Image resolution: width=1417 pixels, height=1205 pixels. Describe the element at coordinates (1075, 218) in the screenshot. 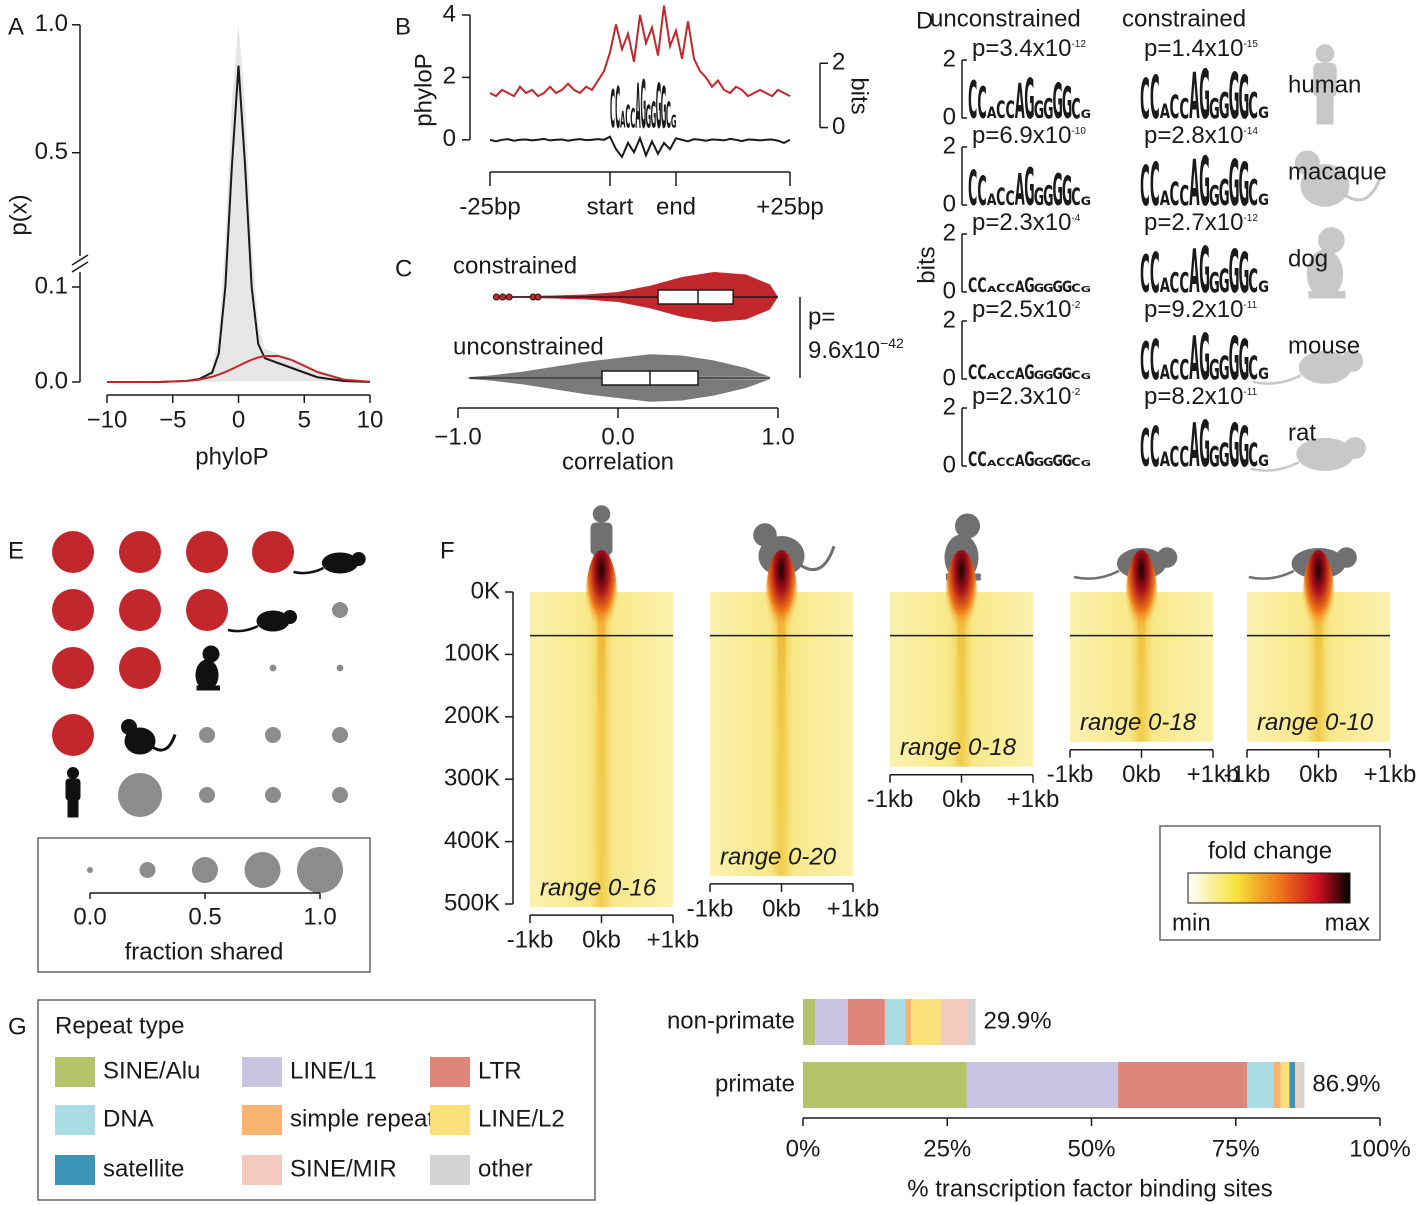

I see `p-value-exponent: -4` at that location.